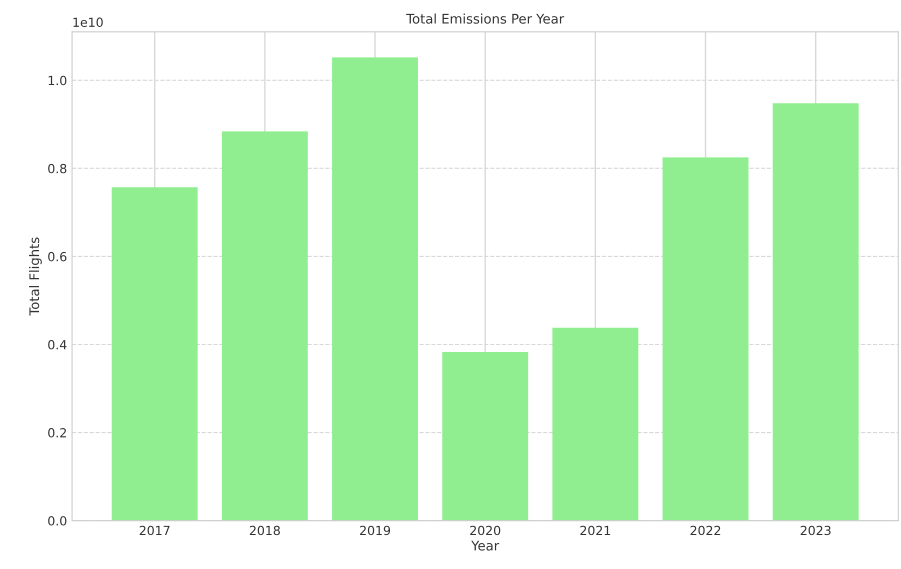  What do you see at coordinates (155, 531) in the screenshot?
I see `x-tick-label: 2017` at bounding box center [155, 531].